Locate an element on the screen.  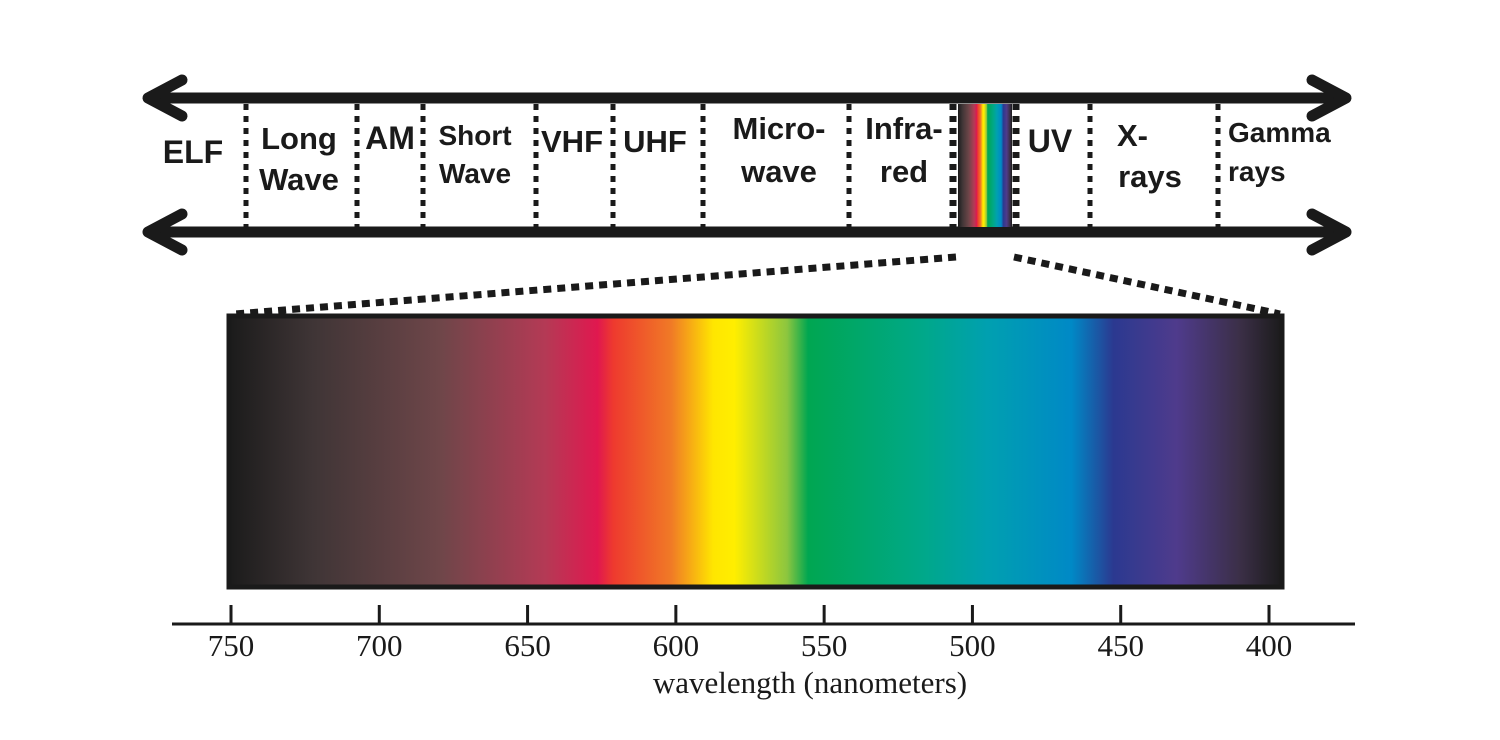
band-label-am: AM is located at coordinates (390, 138).